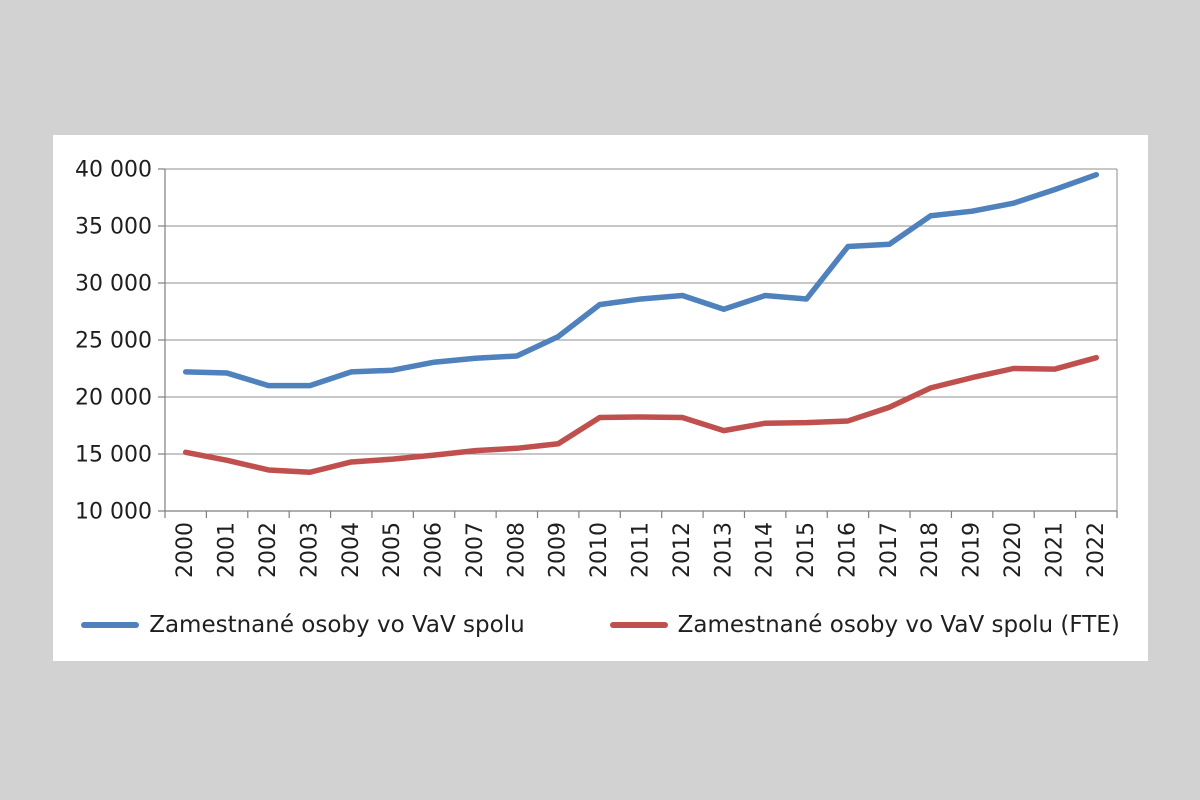 The width and height of the screenshot is (1200, 800). I want to click on series-line-fte, so click(641, 414).